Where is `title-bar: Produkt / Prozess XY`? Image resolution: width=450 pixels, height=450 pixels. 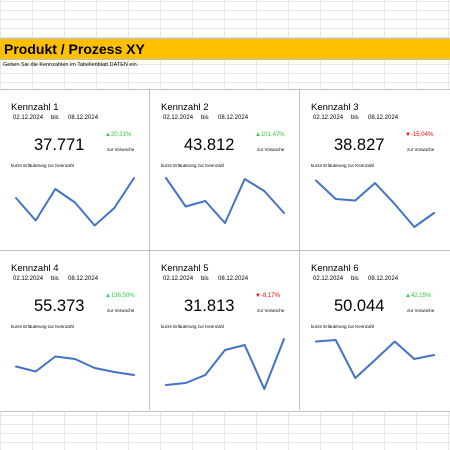
title-bar: Produkt / Prozess XY is located at coordinates (225, 49).